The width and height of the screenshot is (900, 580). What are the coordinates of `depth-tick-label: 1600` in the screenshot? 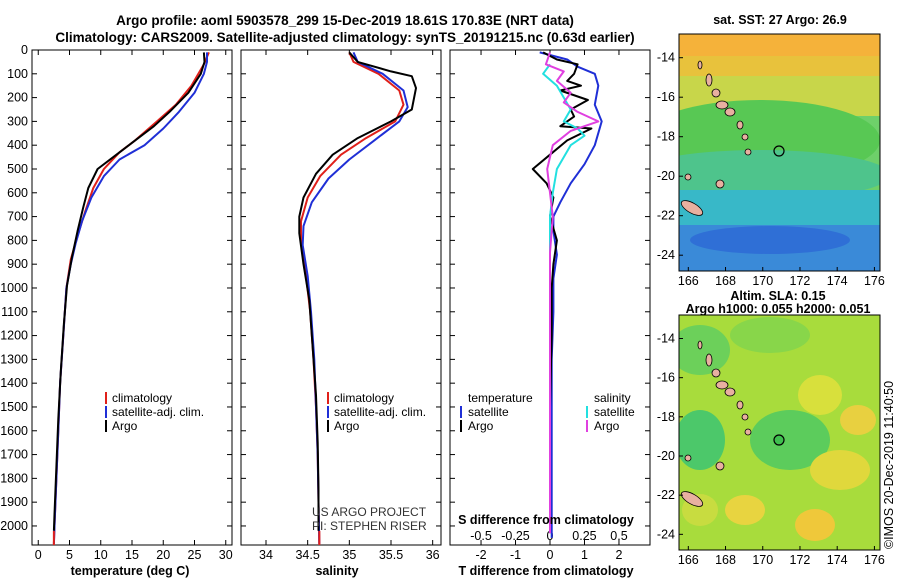 It's located at (14, 431).